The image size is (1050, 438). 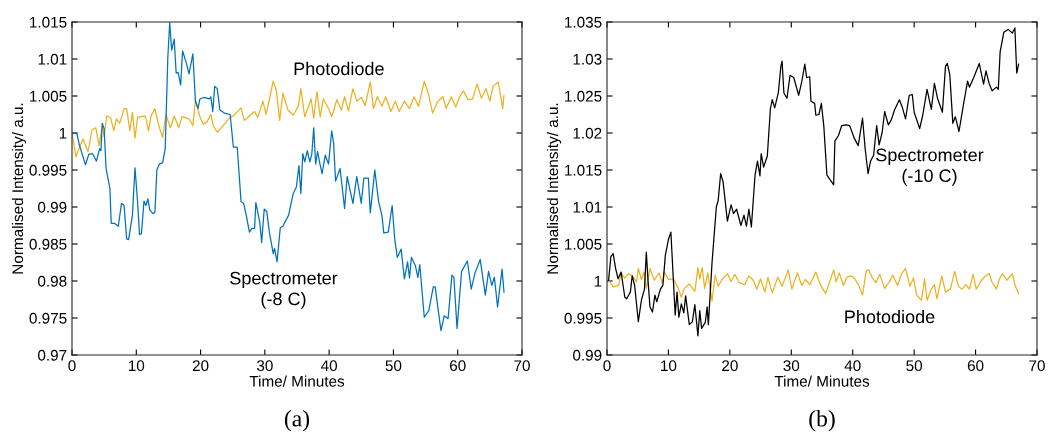 I want to click on text: (b), so click(x=822, y=420).